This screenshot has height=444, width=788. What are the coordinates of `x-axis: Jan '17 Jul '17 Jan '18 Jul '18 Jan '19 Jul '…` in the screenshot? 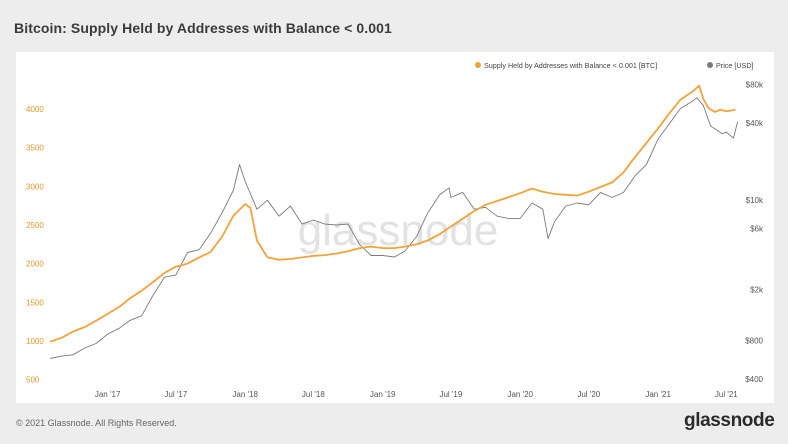 It's located at (416, 394).